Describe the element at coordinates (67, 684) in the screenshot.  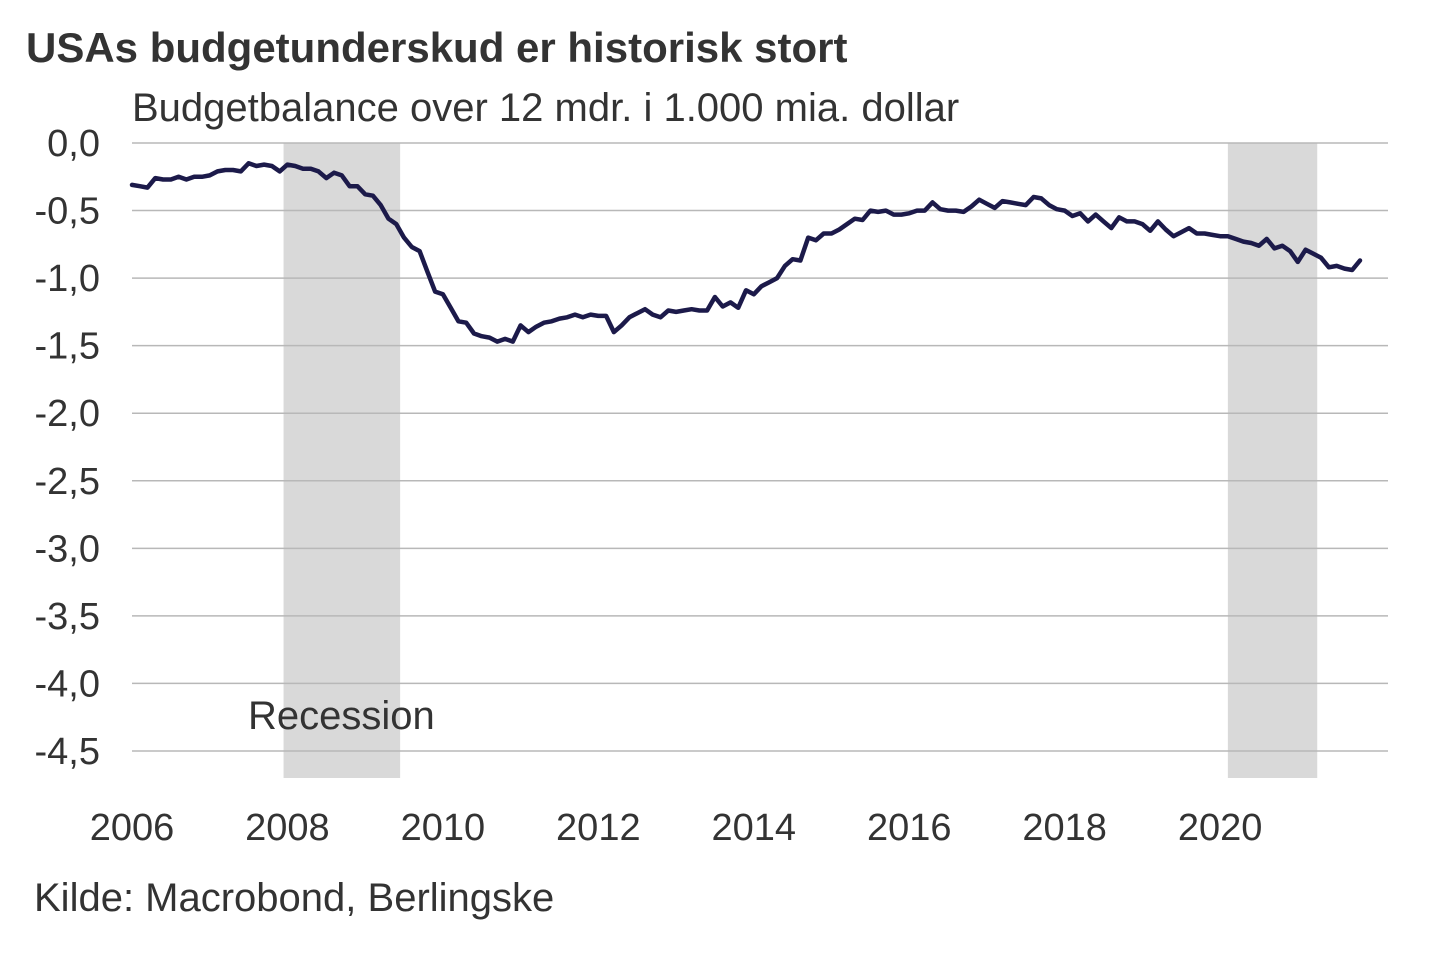
I see `y-tick-label: -4,0` at that location.